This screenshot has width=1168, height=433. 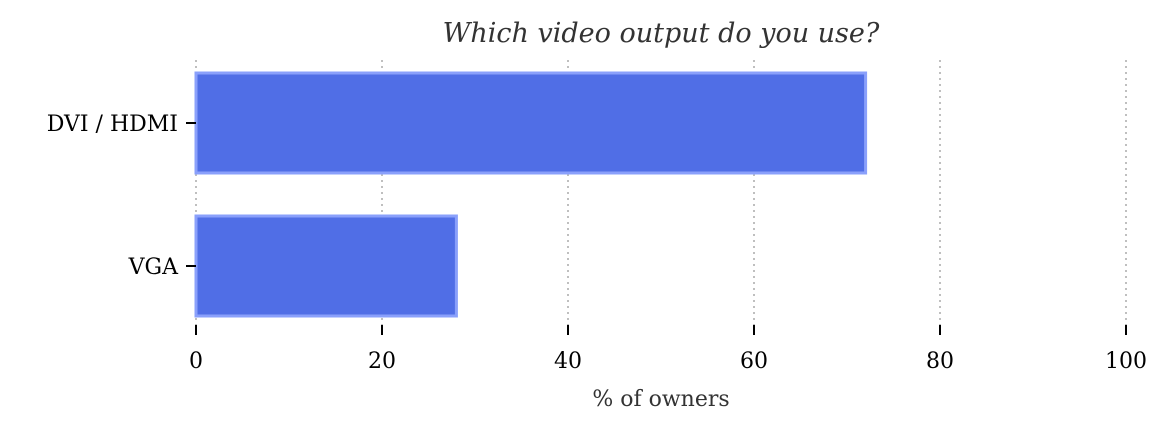 I want to click on x-tick-label: 40, so click(x=568, y=361).